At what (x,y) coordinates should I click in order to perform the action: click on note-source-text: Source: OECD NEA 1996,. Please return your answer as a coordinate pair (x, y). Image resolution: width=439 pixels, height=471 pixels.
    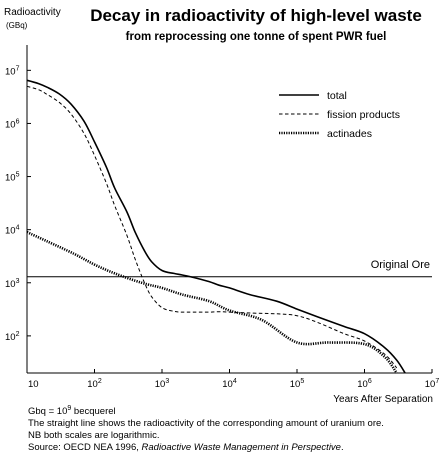
    Looking at the image, I should click on (85, 448).